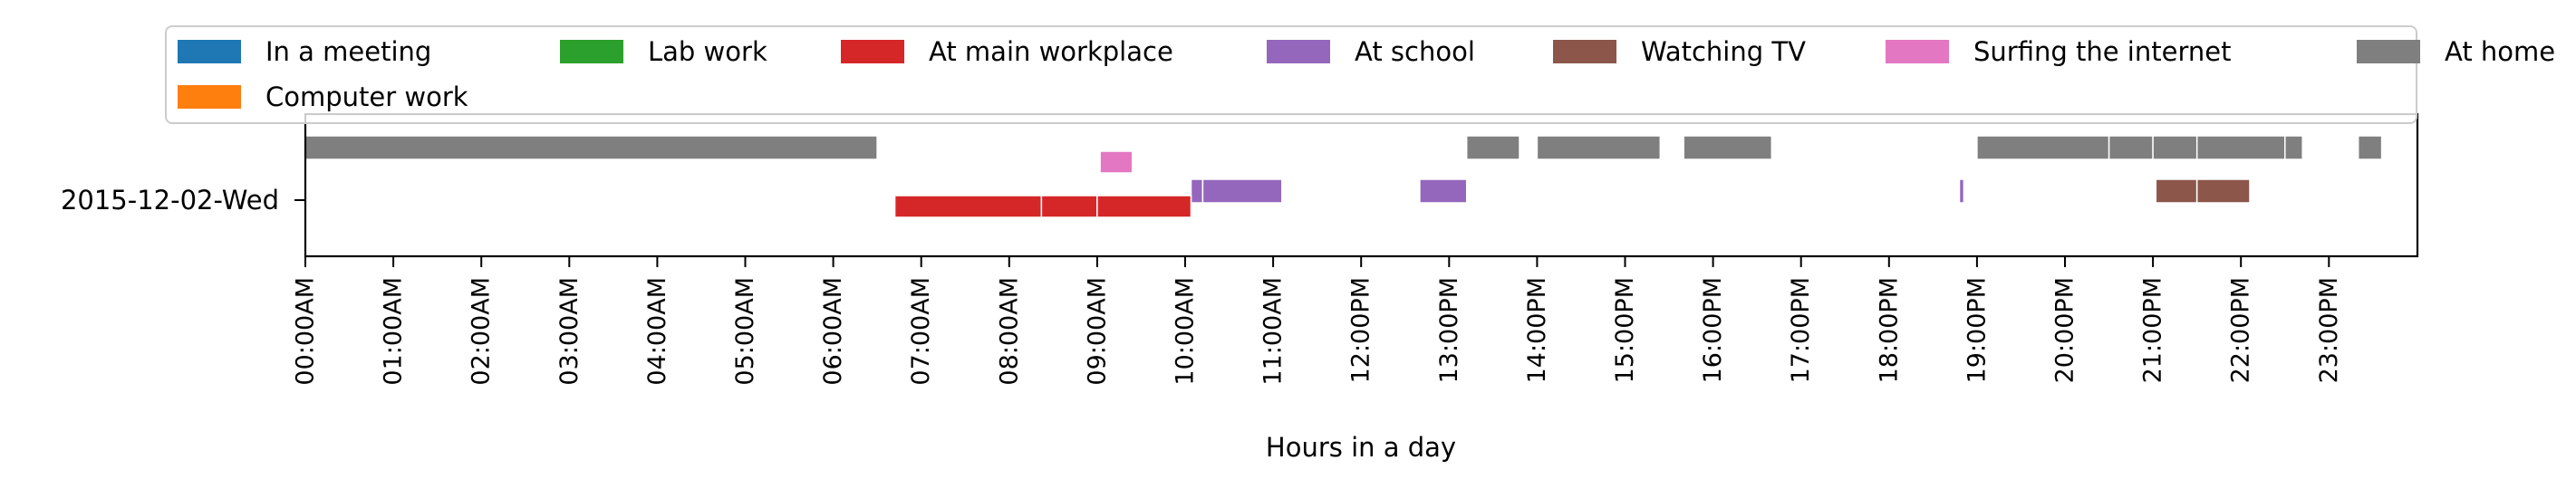 The height and width of the screenshot is (489, 2576). Describe the element at coordinates (745, 331) in the screenshot. I see `x-tick-label: 05:00AM` at that location.